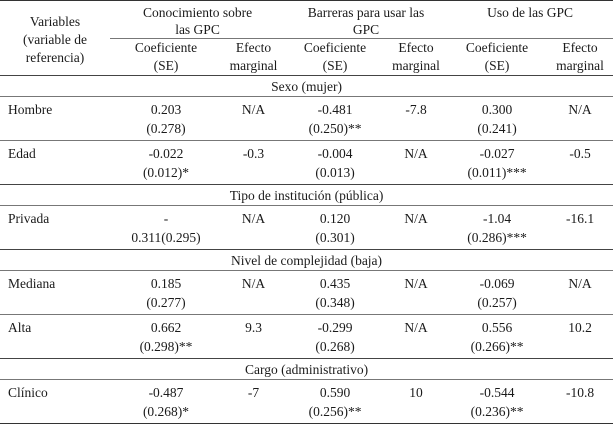 This screenshot has height=424, width=613. What do you see at coordinates (253, 392) in the screenshot?
I see `marginal-effect-cell: -7` at bounding box center [253, 392].